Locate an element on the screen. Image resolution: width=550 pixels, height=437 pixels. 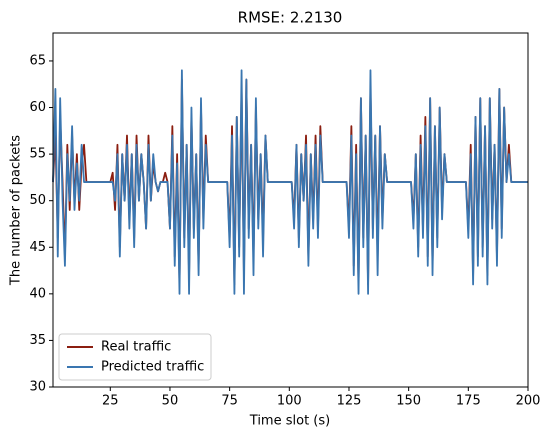
chart-title: RMSE: 2.2130 is located at coordinates (290, 18).